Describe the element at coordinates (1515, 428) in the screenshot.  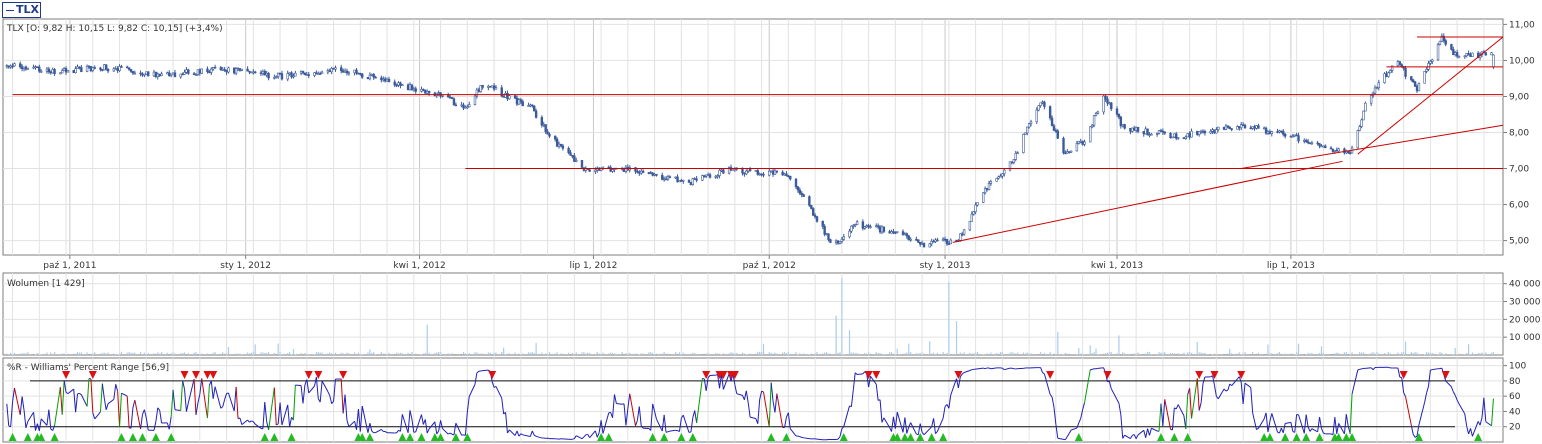
I see `wr-y-tick-label: 20` at that location.